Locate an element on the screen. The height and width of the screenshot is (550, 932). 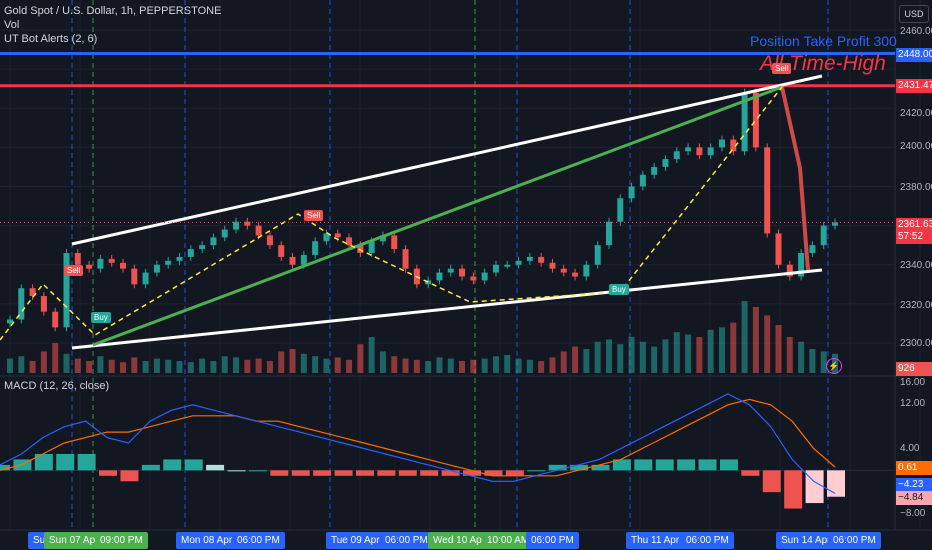
volume-legend: Vol is located at coordinates (12, 25).